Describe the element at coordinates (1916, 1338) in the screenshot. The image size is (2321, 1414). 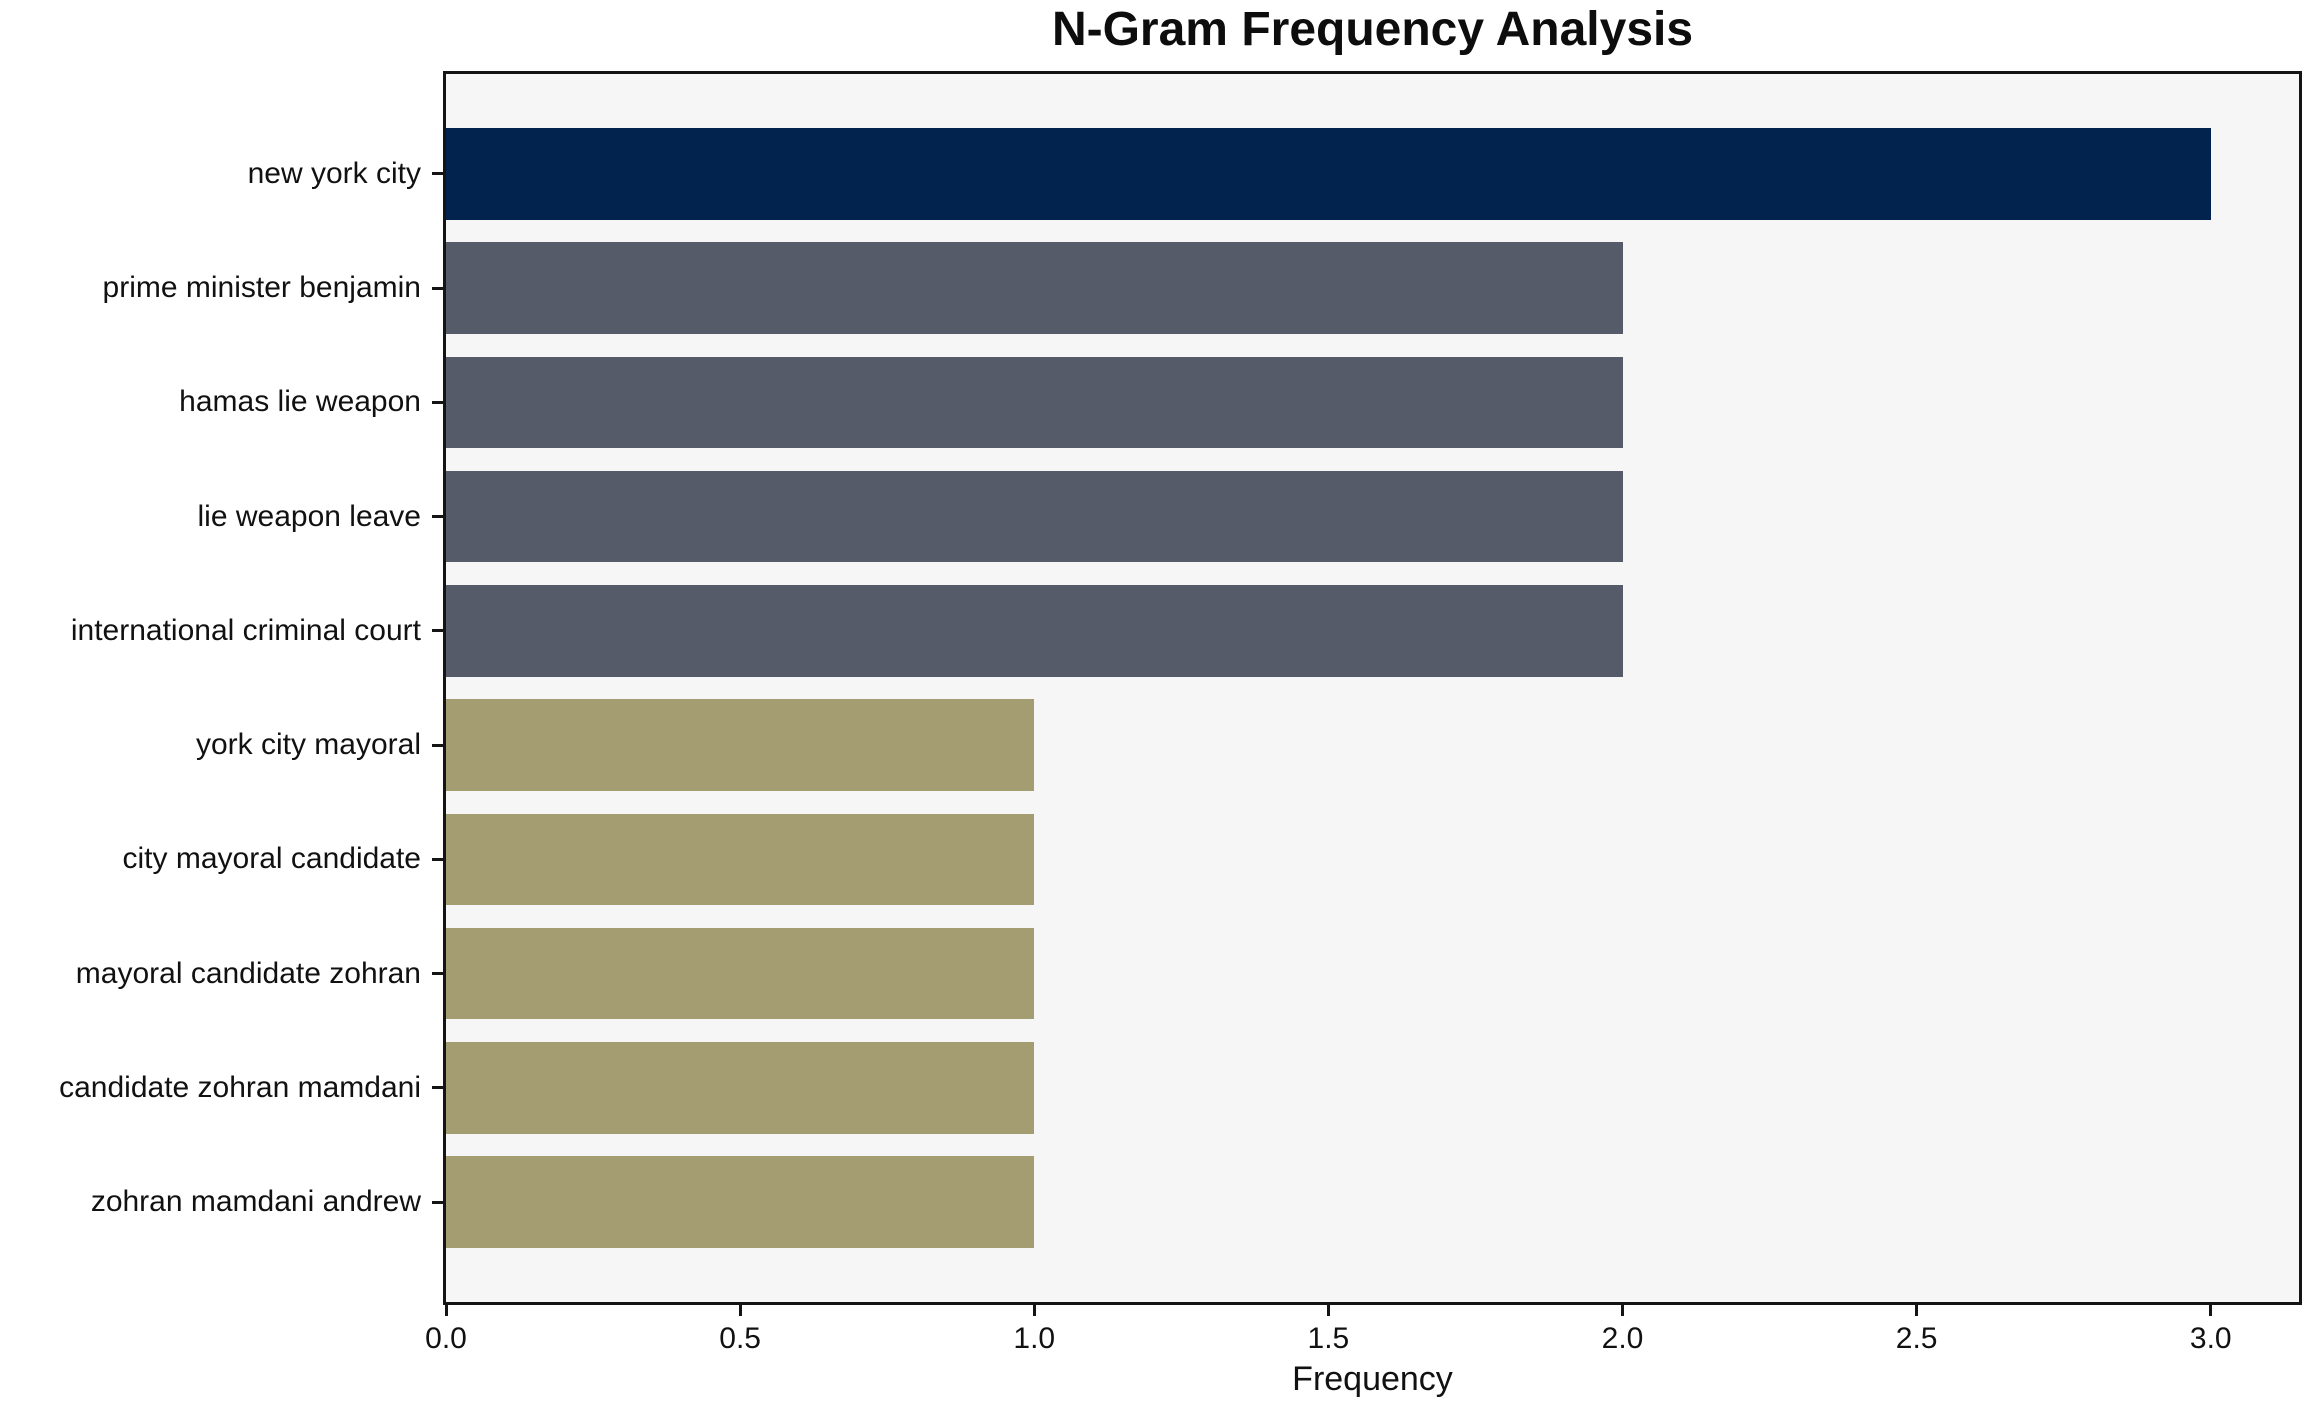
I see `x-tick-label: 2.5` at that location.